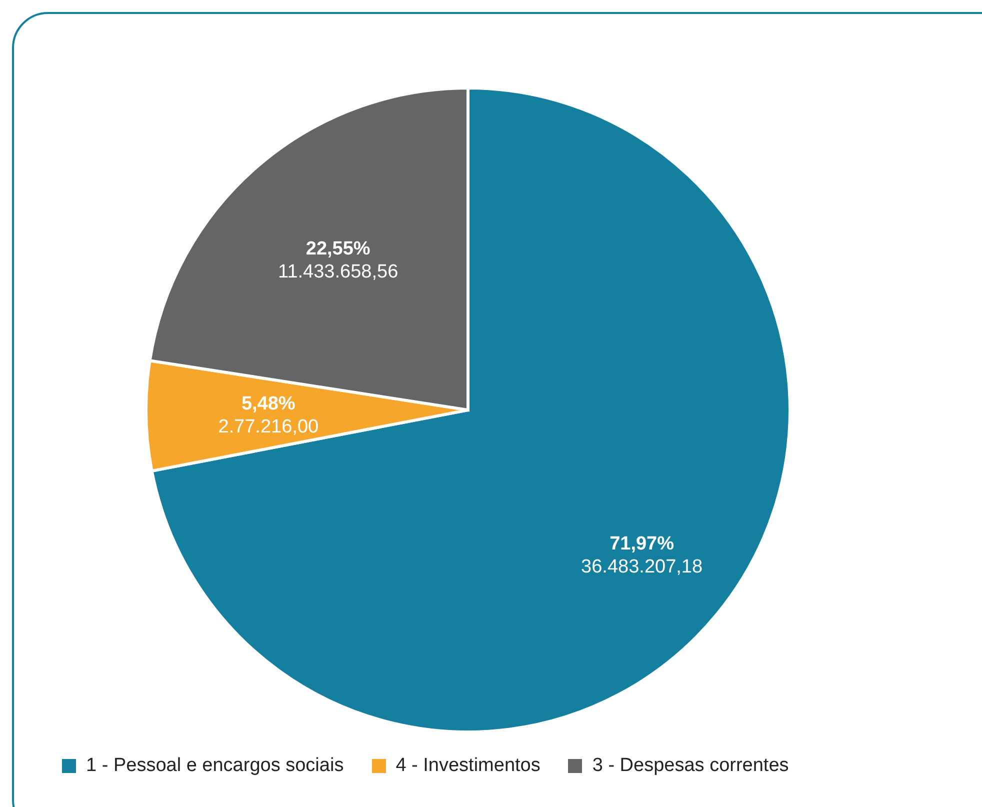 This screenshot has width=982, height=807. I want to click on data-label: 71,97%, so click(642, 544).